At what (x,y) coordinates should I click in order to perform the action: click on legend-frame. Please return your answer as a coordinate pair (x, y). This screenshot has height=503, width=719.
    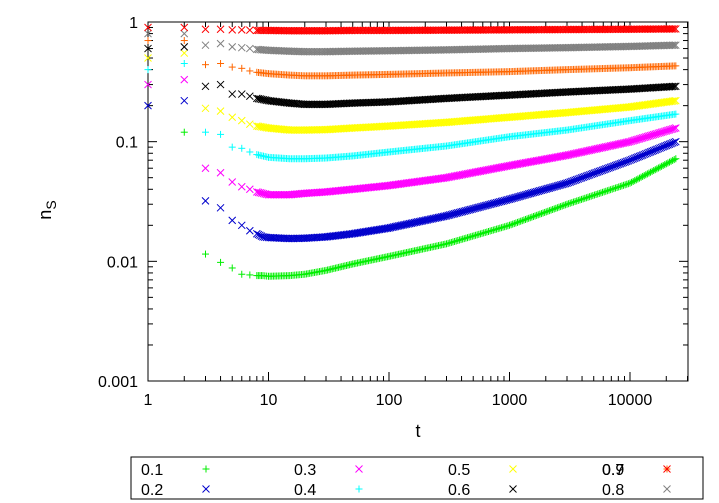
    Looking at the image, I should click on (417, 478).